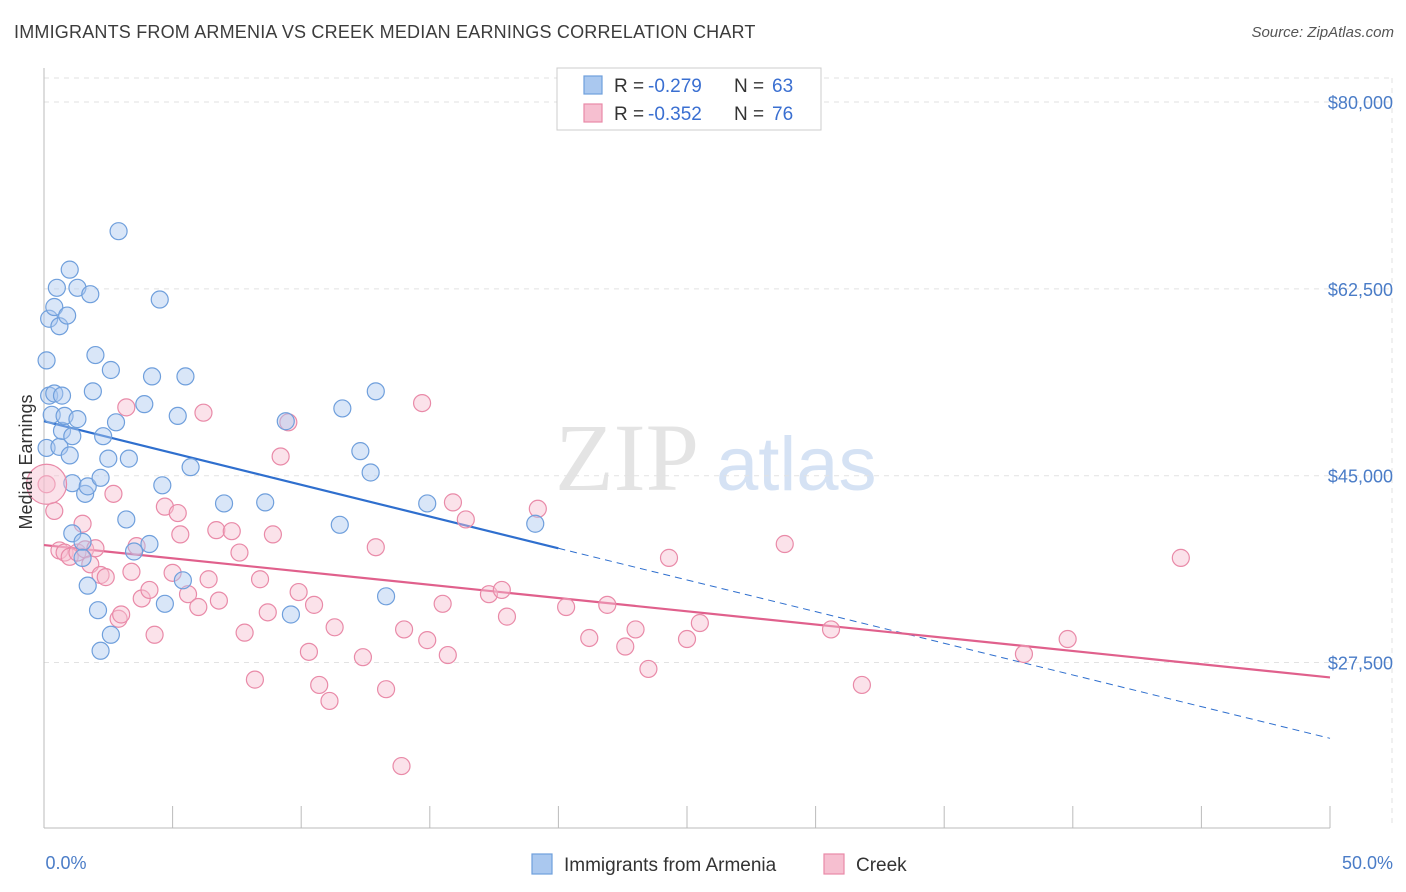 This screenshot has width=1406, height=892. Describe the element at coordinates (627, 457) in the screenshot. I see `watermark-zip: ZIP` at that location.